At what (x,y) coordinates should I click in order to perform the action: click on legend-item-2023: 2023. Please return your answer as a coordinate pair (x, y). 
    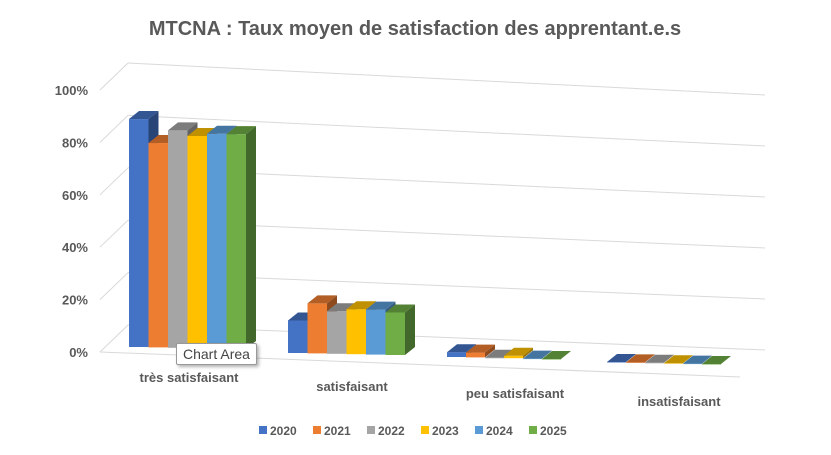
    Looking at the image, I should click on (440, 431).